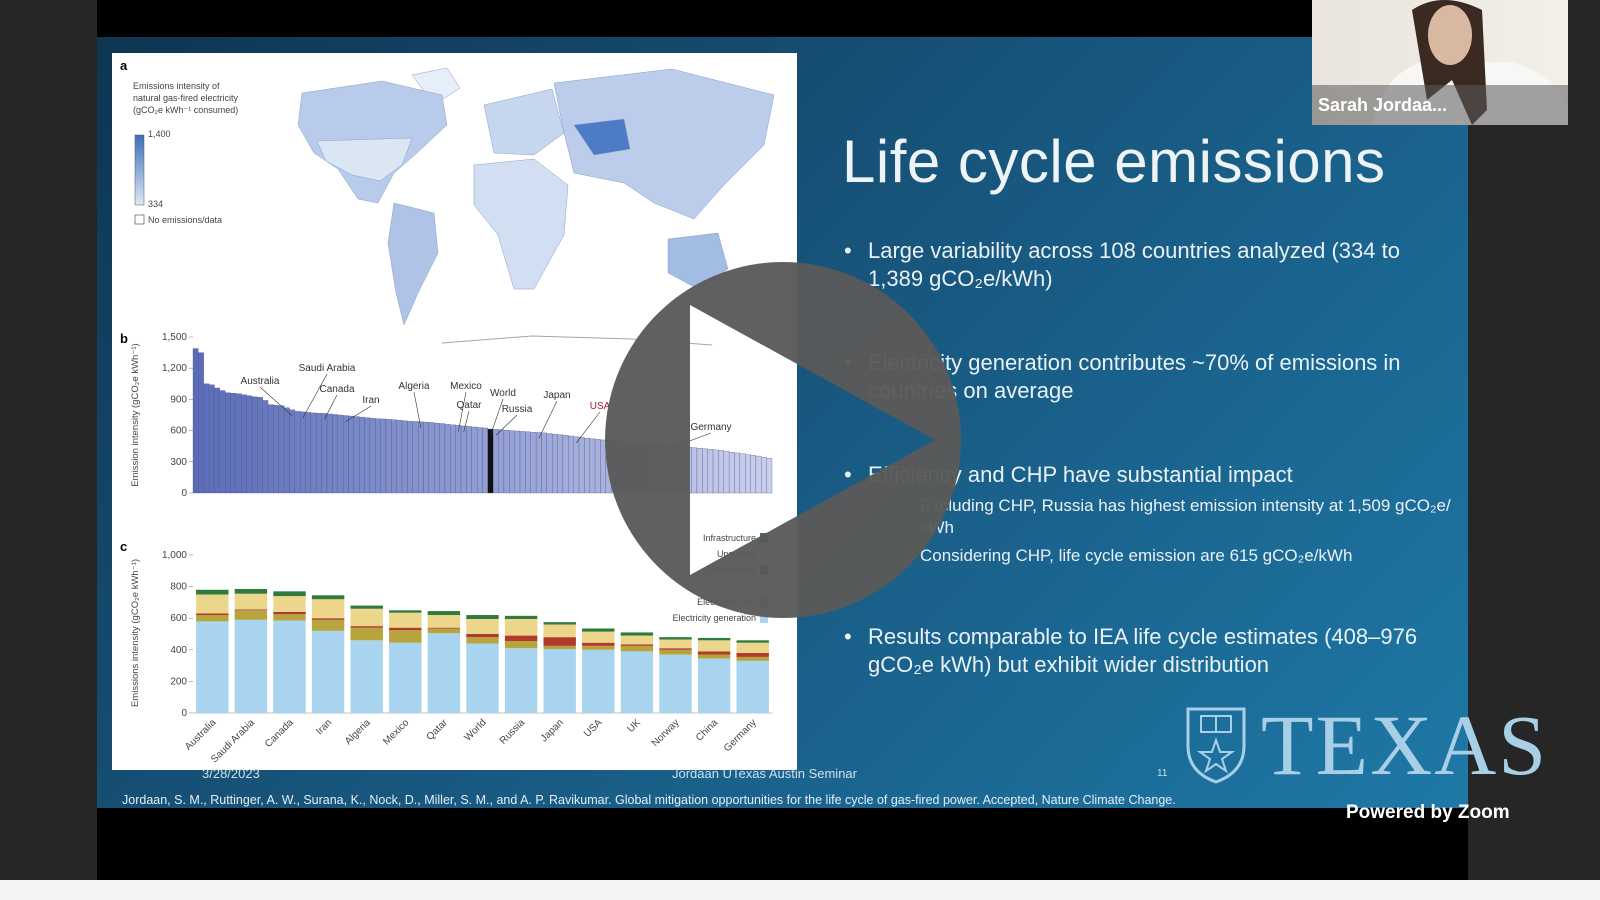 This screenshot has height=900, width=1600. What do you see at coordinates (178, 618) in the screenshot?
I see `y-tick-label-c: 600` at bounding box center [178, 618].